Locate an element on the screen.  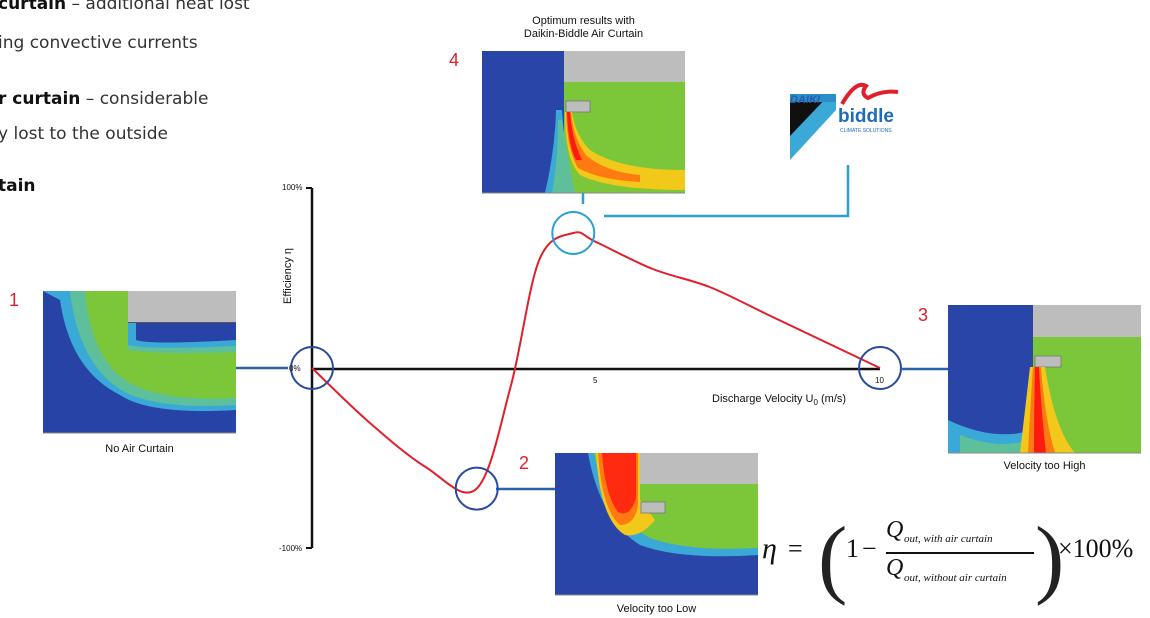
formula-one: 1 is located at coordinates (852, 548).